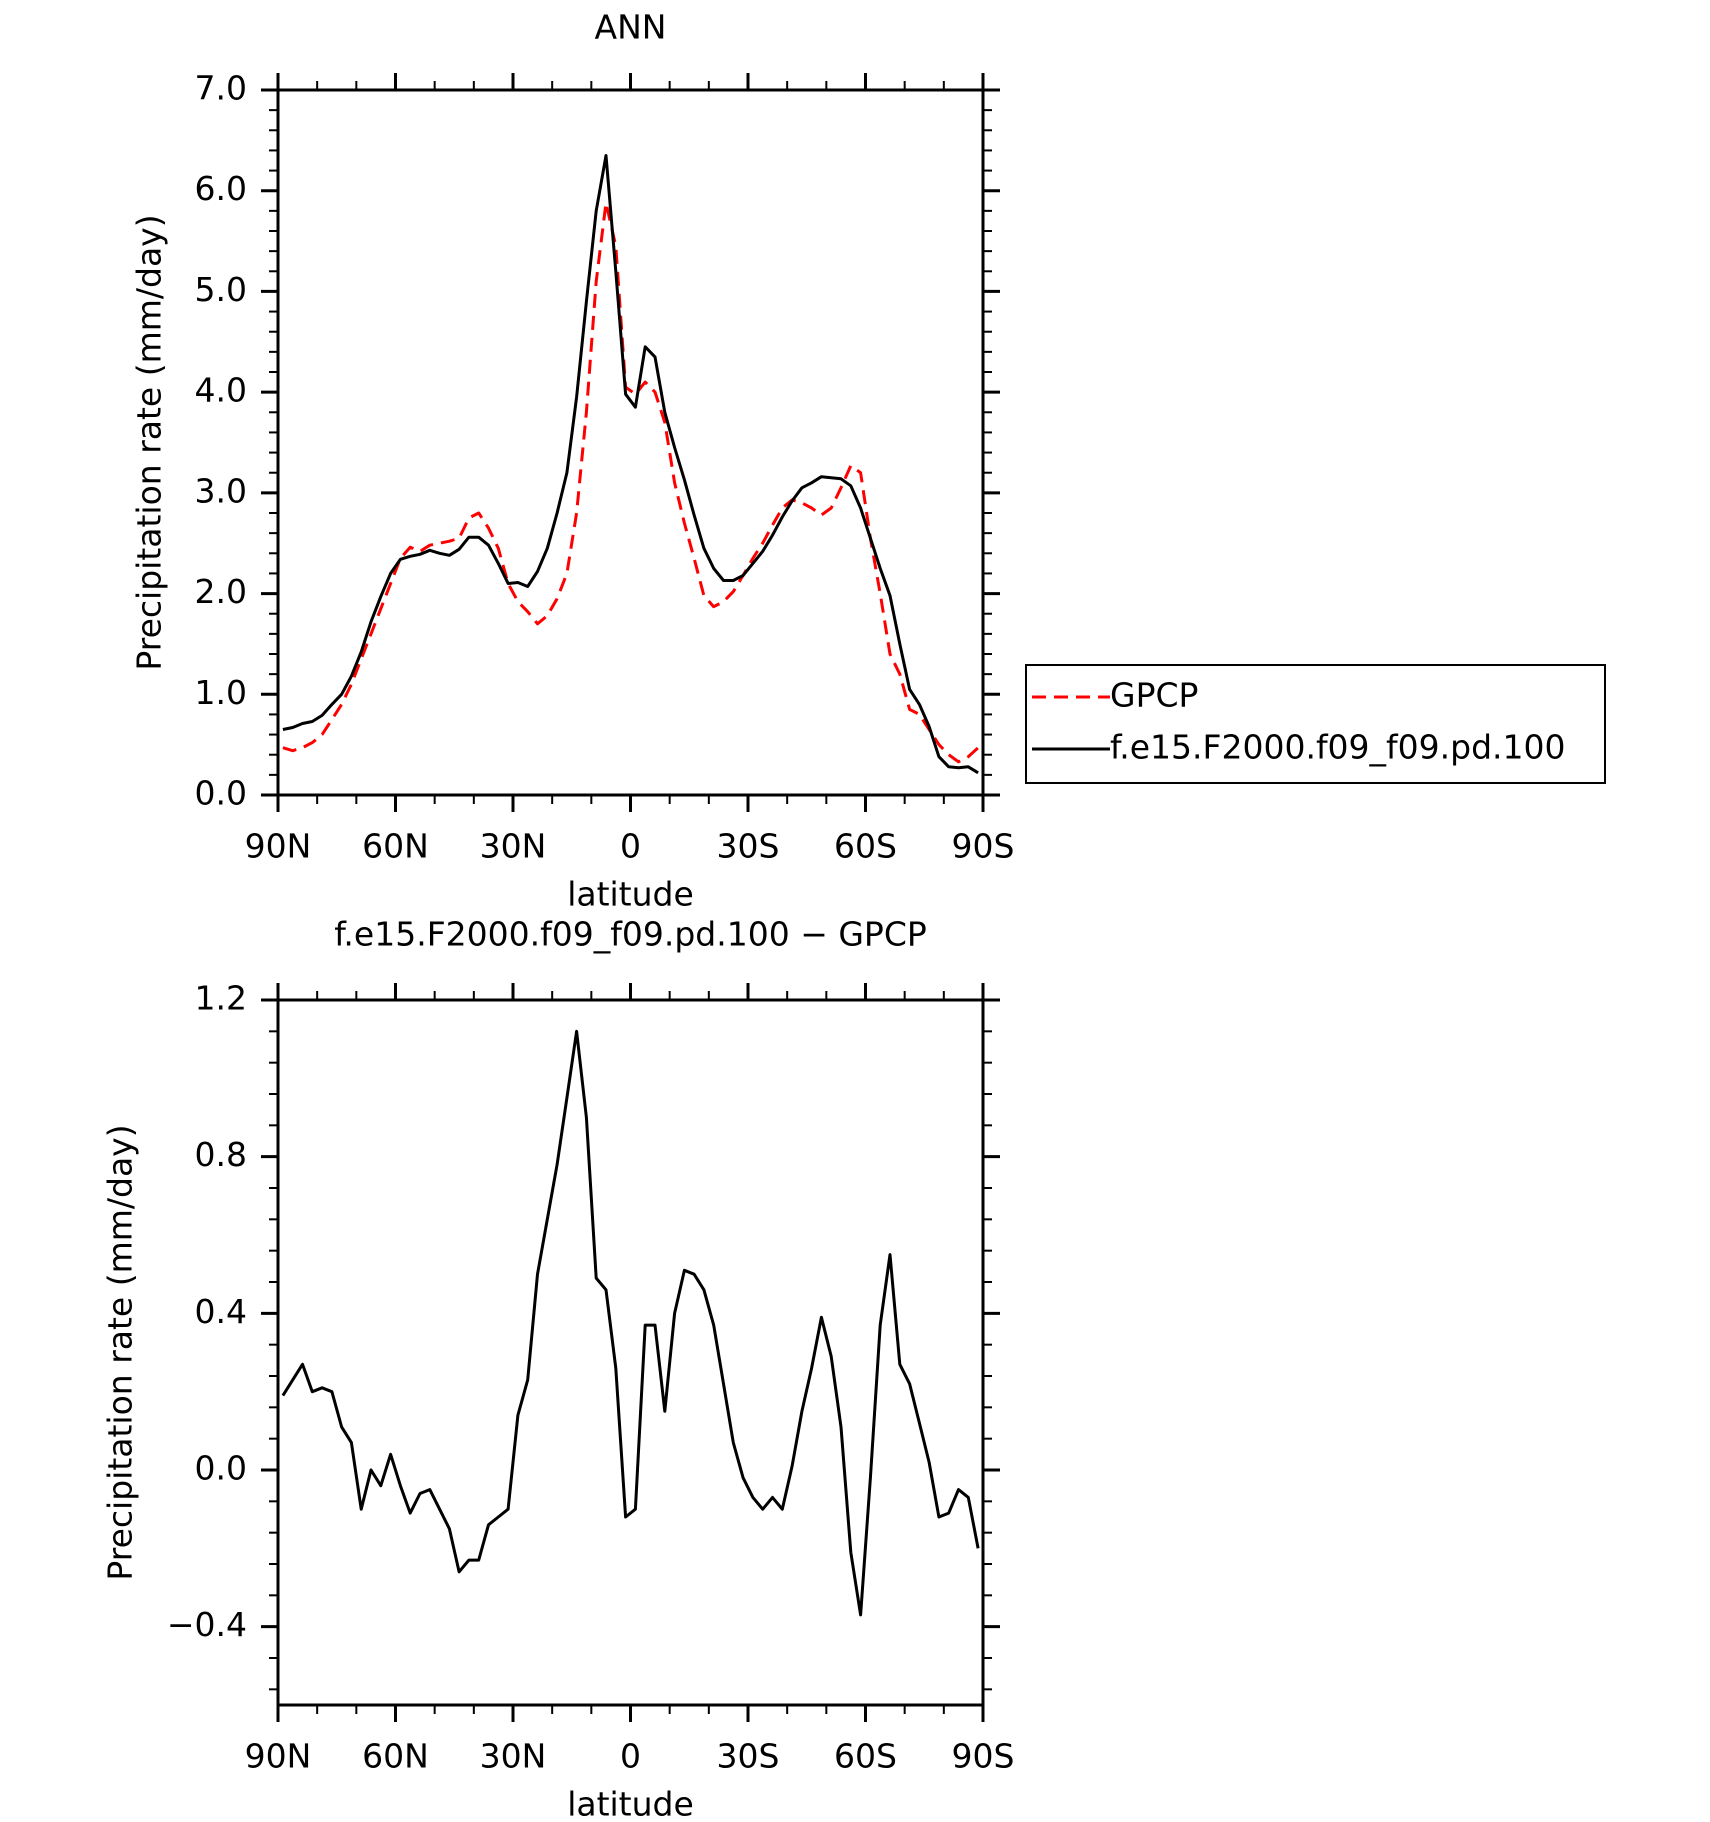 The width and height of the screenshot is (1710, 1822). What do you see at coordinates (221, 1154) in the screenshot?
I see `y-tick-label: 0.8` at bounding box center [221, 1154].